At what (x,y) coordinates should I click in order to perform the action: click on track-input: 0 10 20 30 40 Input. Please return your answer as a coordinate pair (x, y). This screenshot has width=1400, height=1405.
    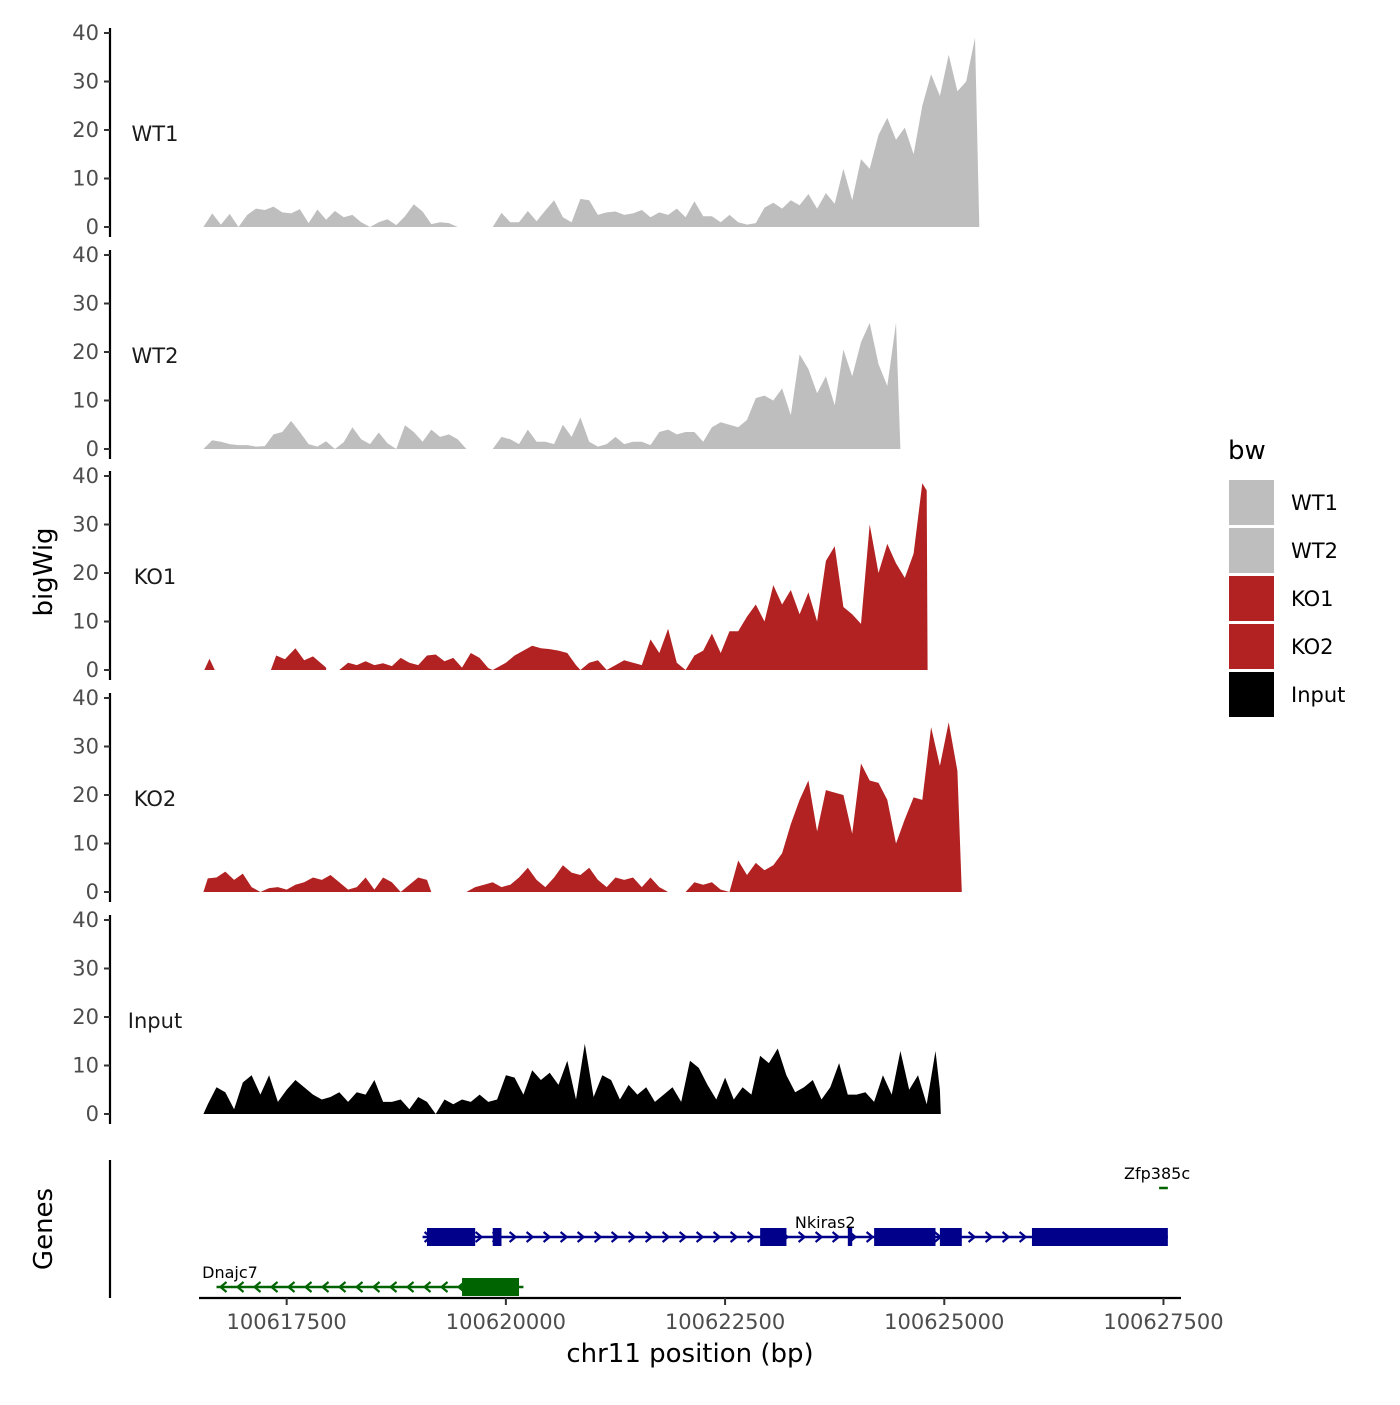
    Looking at the image, I should click on (506, 1017).